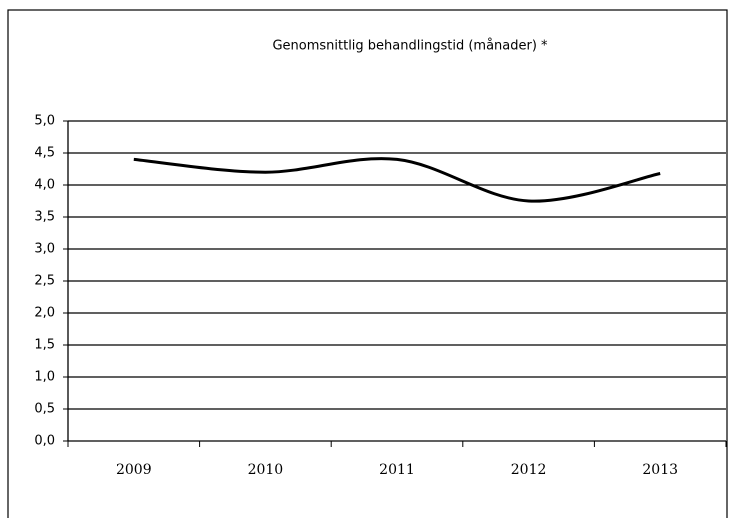  I want to click on x-tick-label: 2009, so click(134, 470).